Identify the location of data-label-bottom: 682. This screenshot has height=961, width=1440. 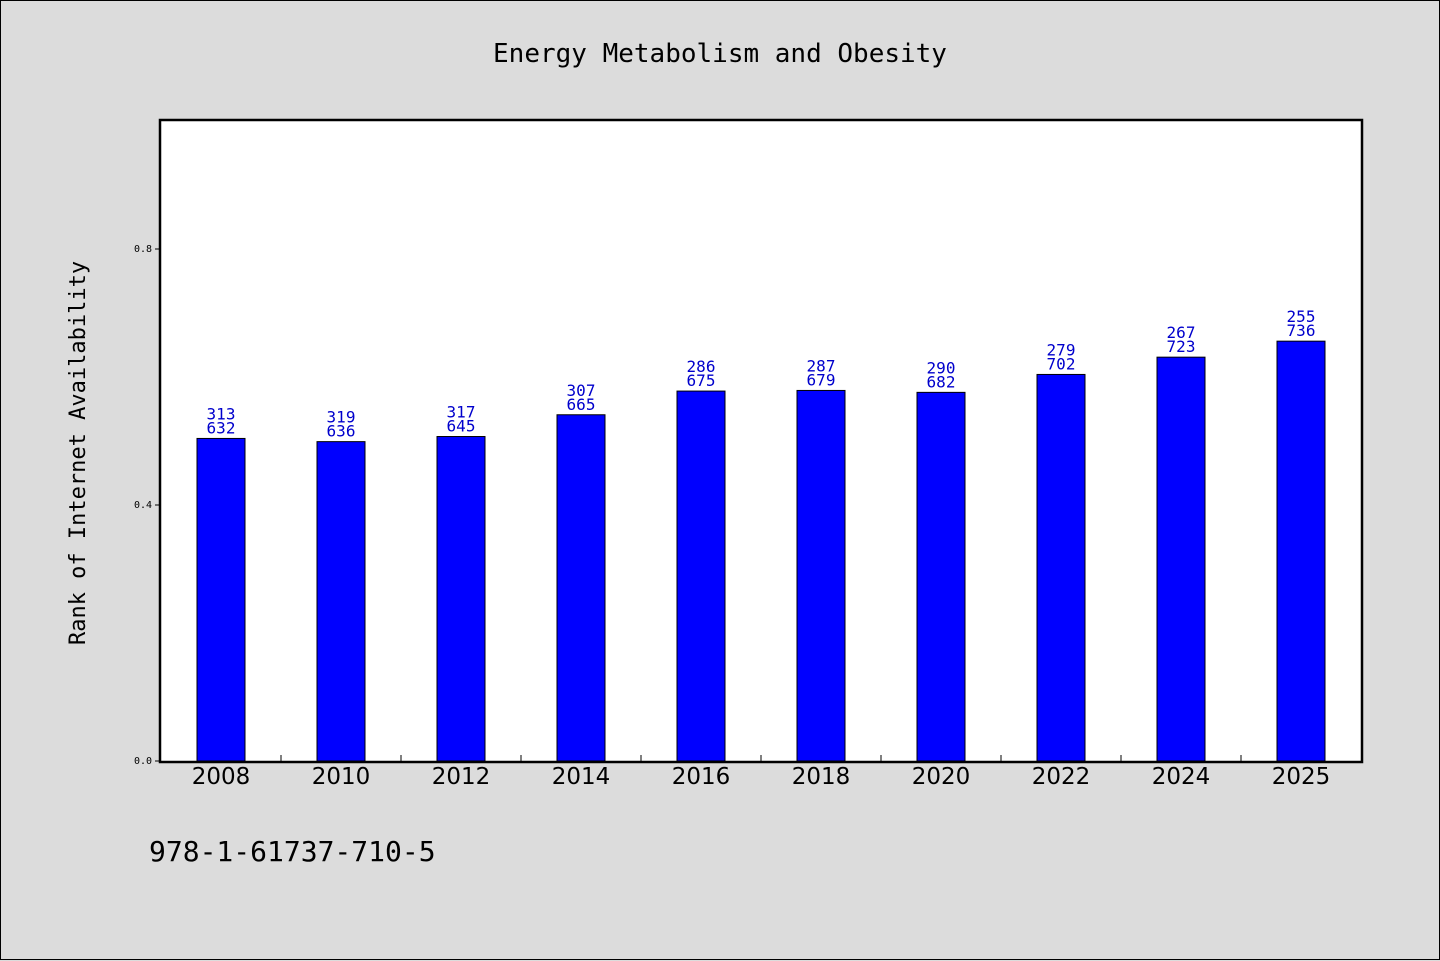
(941, 381).